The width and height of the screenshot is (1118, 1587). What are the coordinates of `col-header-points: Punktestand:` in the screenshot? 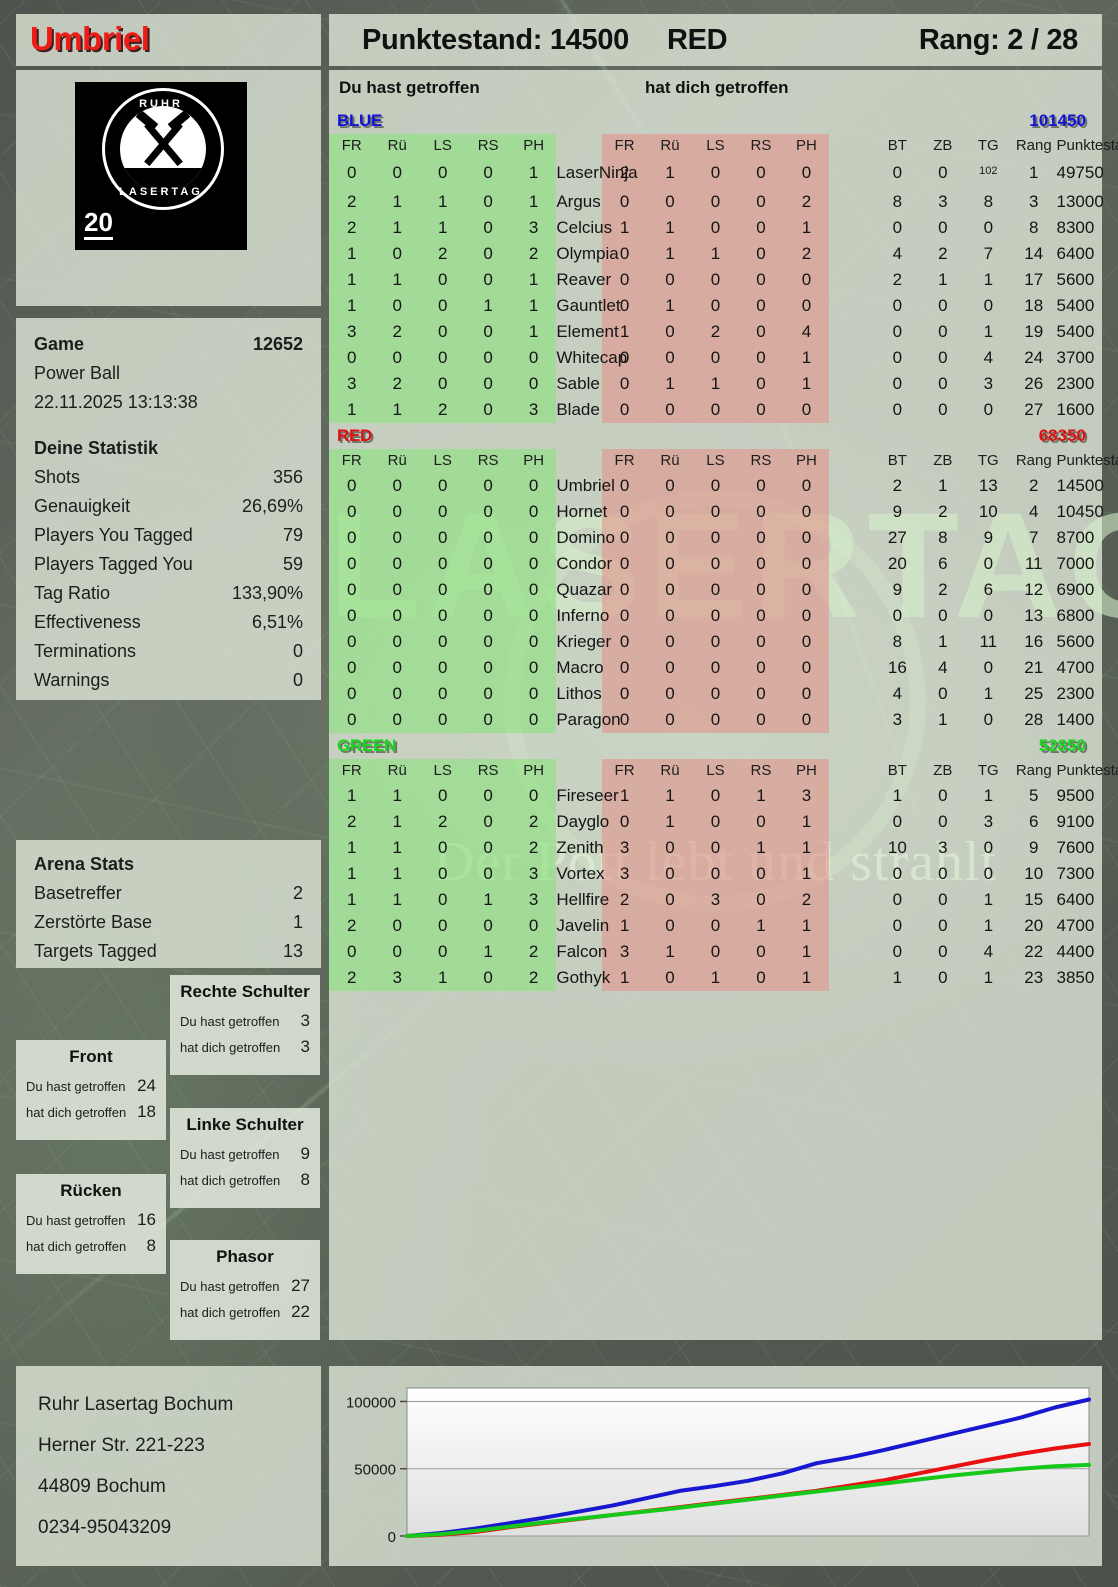 It's located at (1087, 770).